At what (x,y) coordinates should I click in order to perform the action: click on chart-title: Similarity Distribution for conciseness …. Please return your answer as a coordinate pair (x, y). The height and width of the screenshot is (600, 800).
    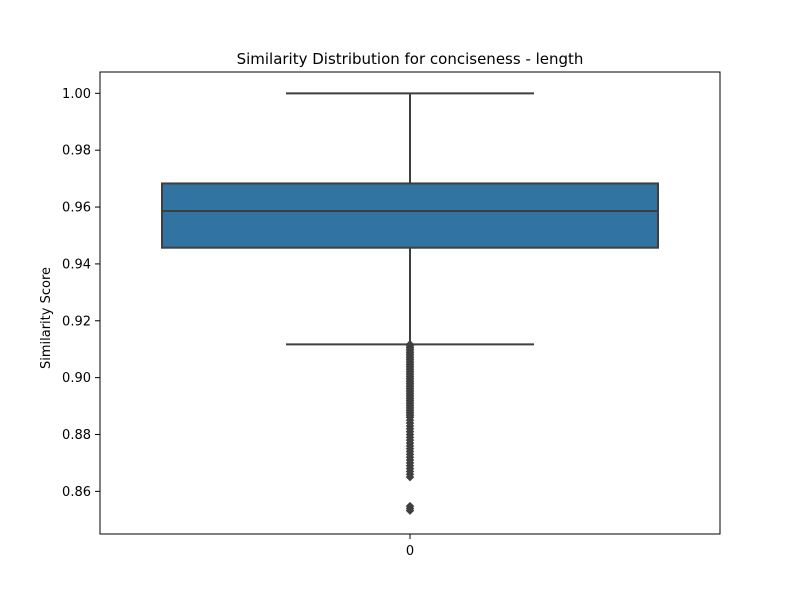
    Looking at the image, I should click on (410, 59).